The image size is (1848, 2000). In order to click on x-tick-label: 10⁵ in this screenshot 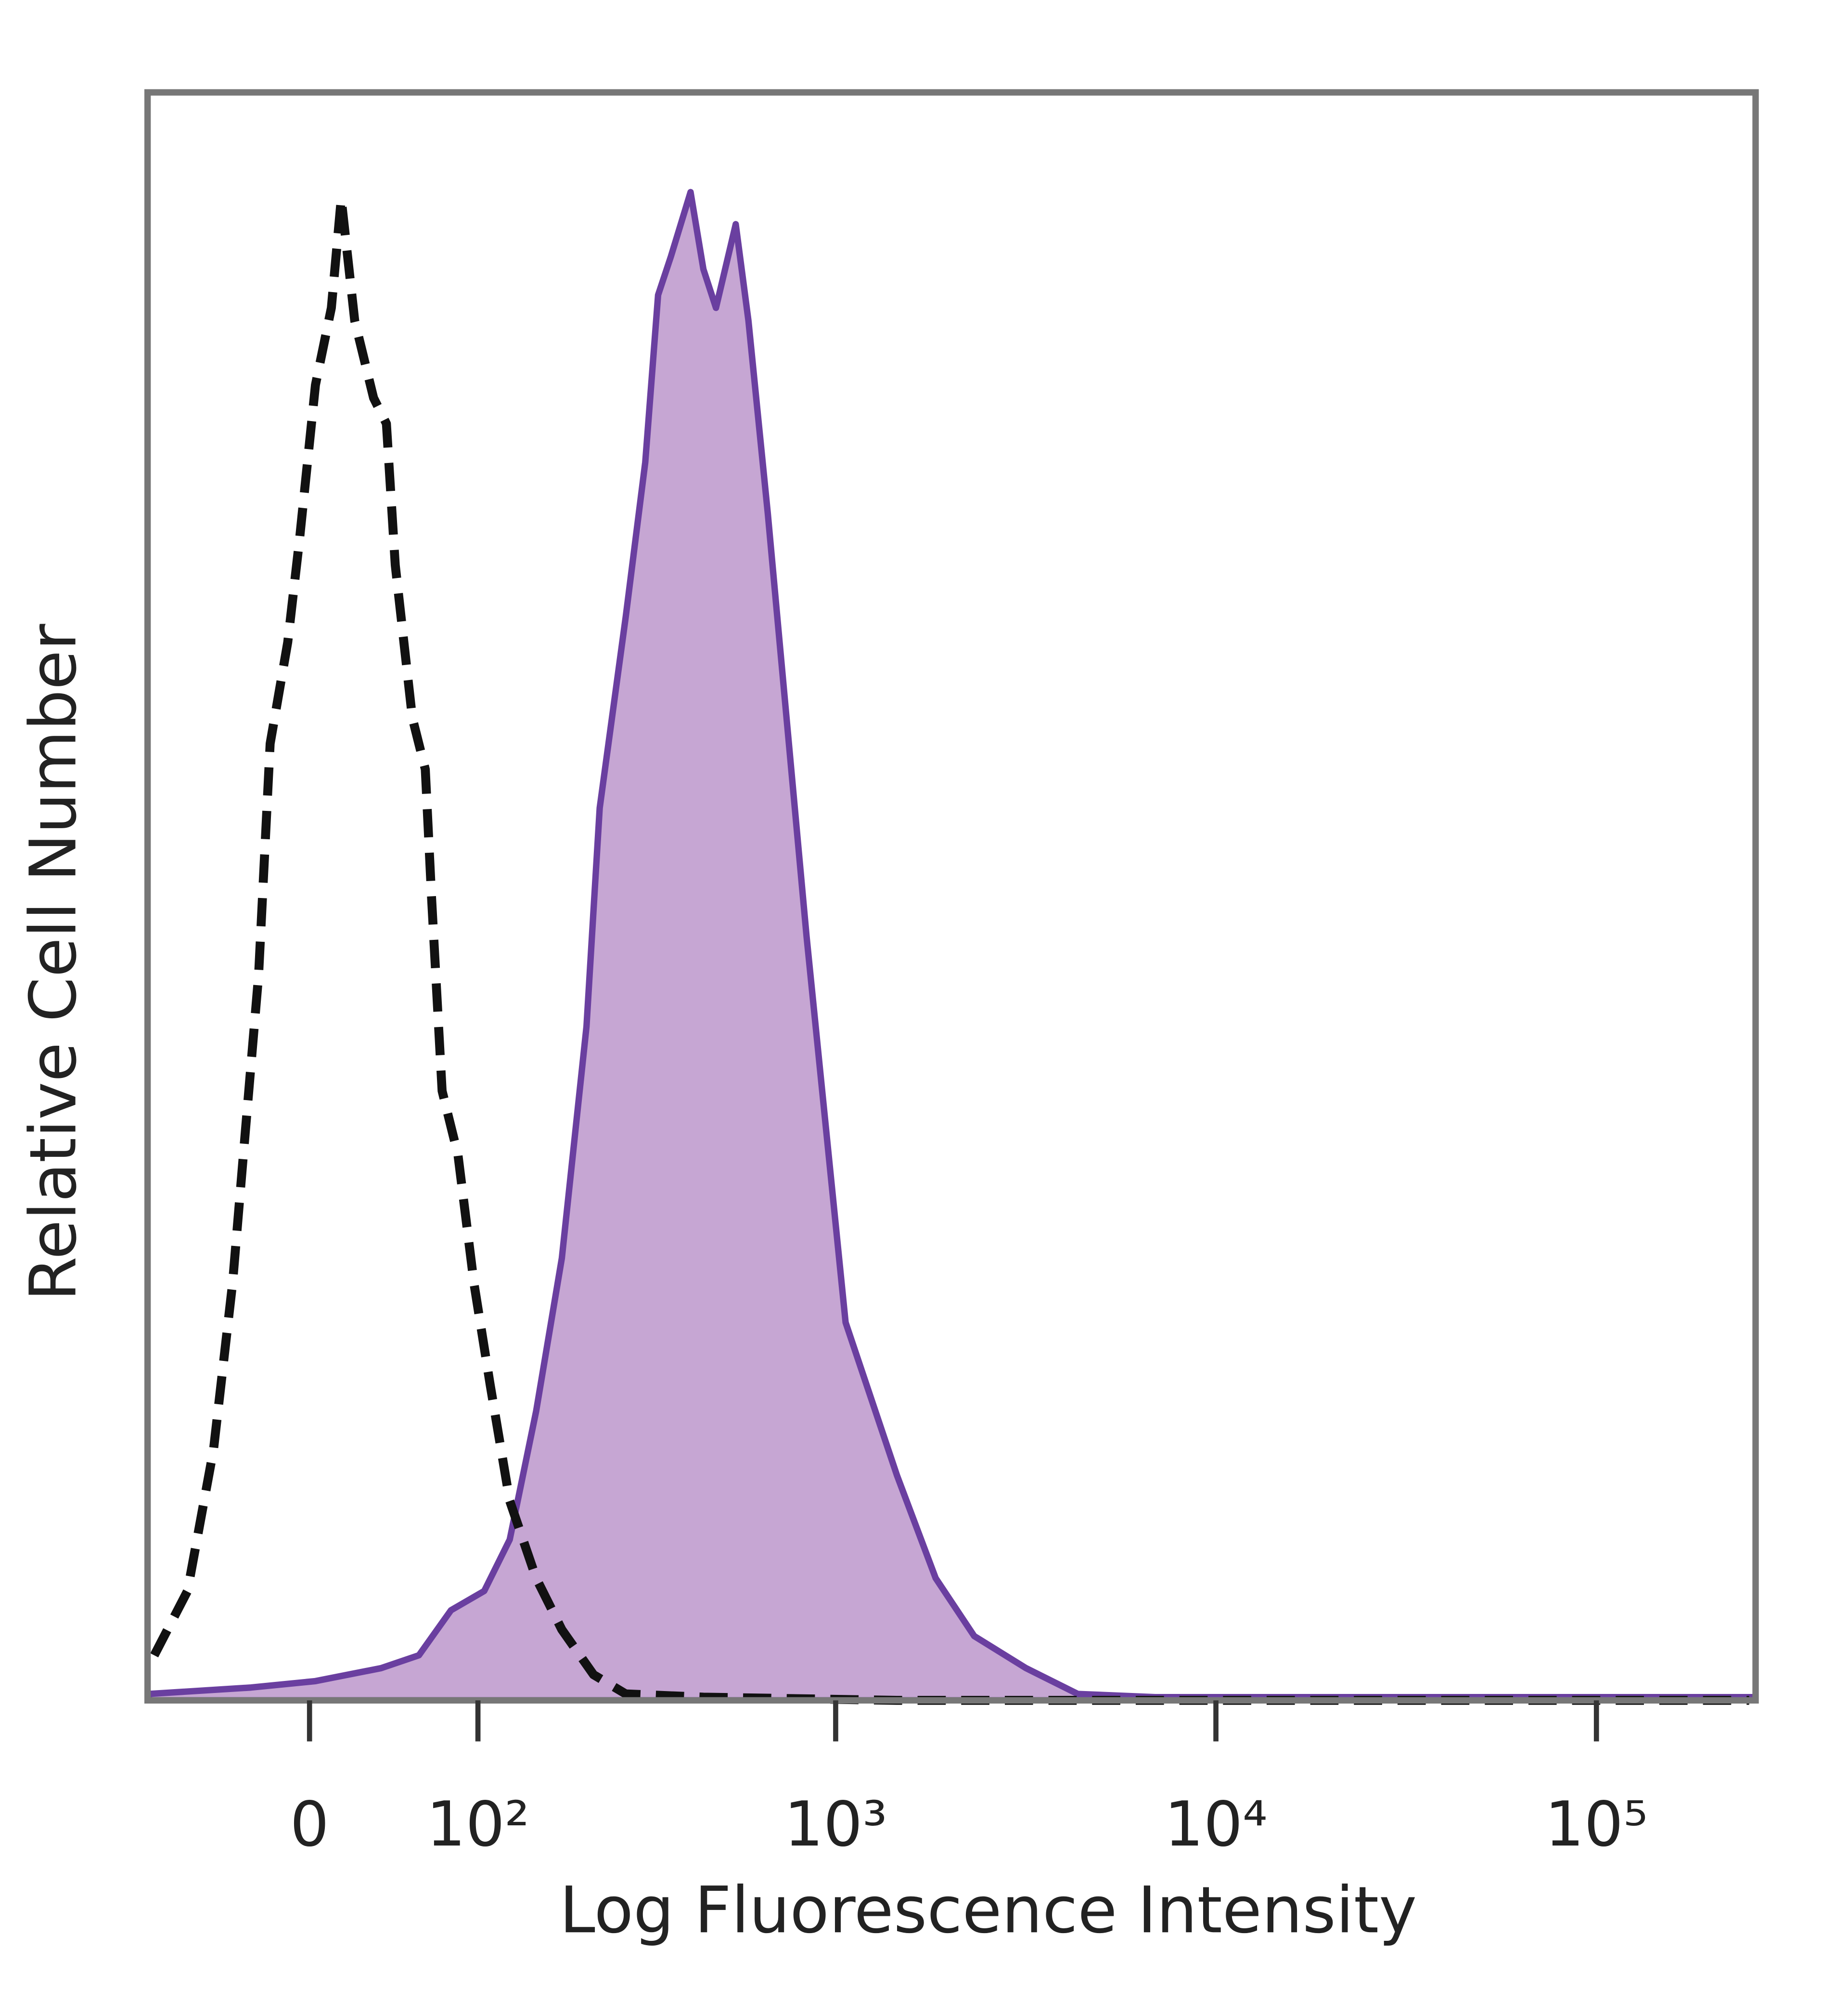, I will do `click(1596, 1824)`.